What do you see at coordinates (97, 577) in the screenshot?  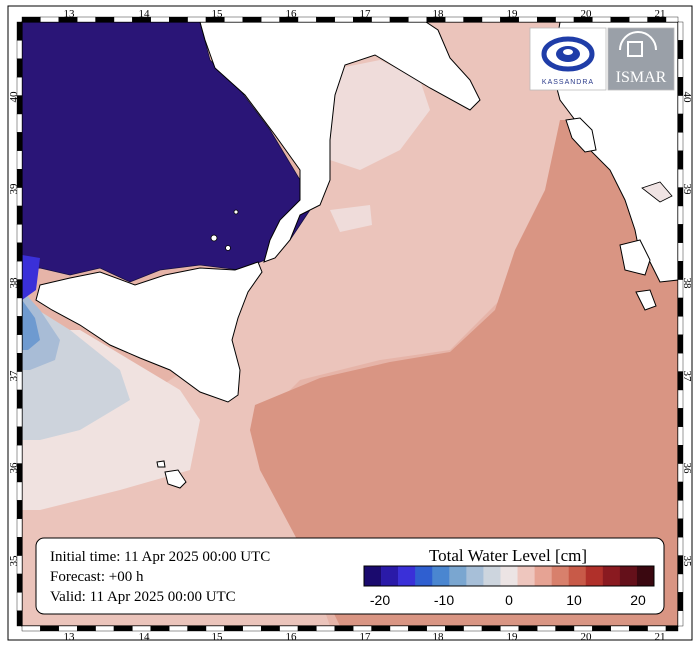 I see `forecast-text: Forecast: +00 h` at bounding box center [97, 577].